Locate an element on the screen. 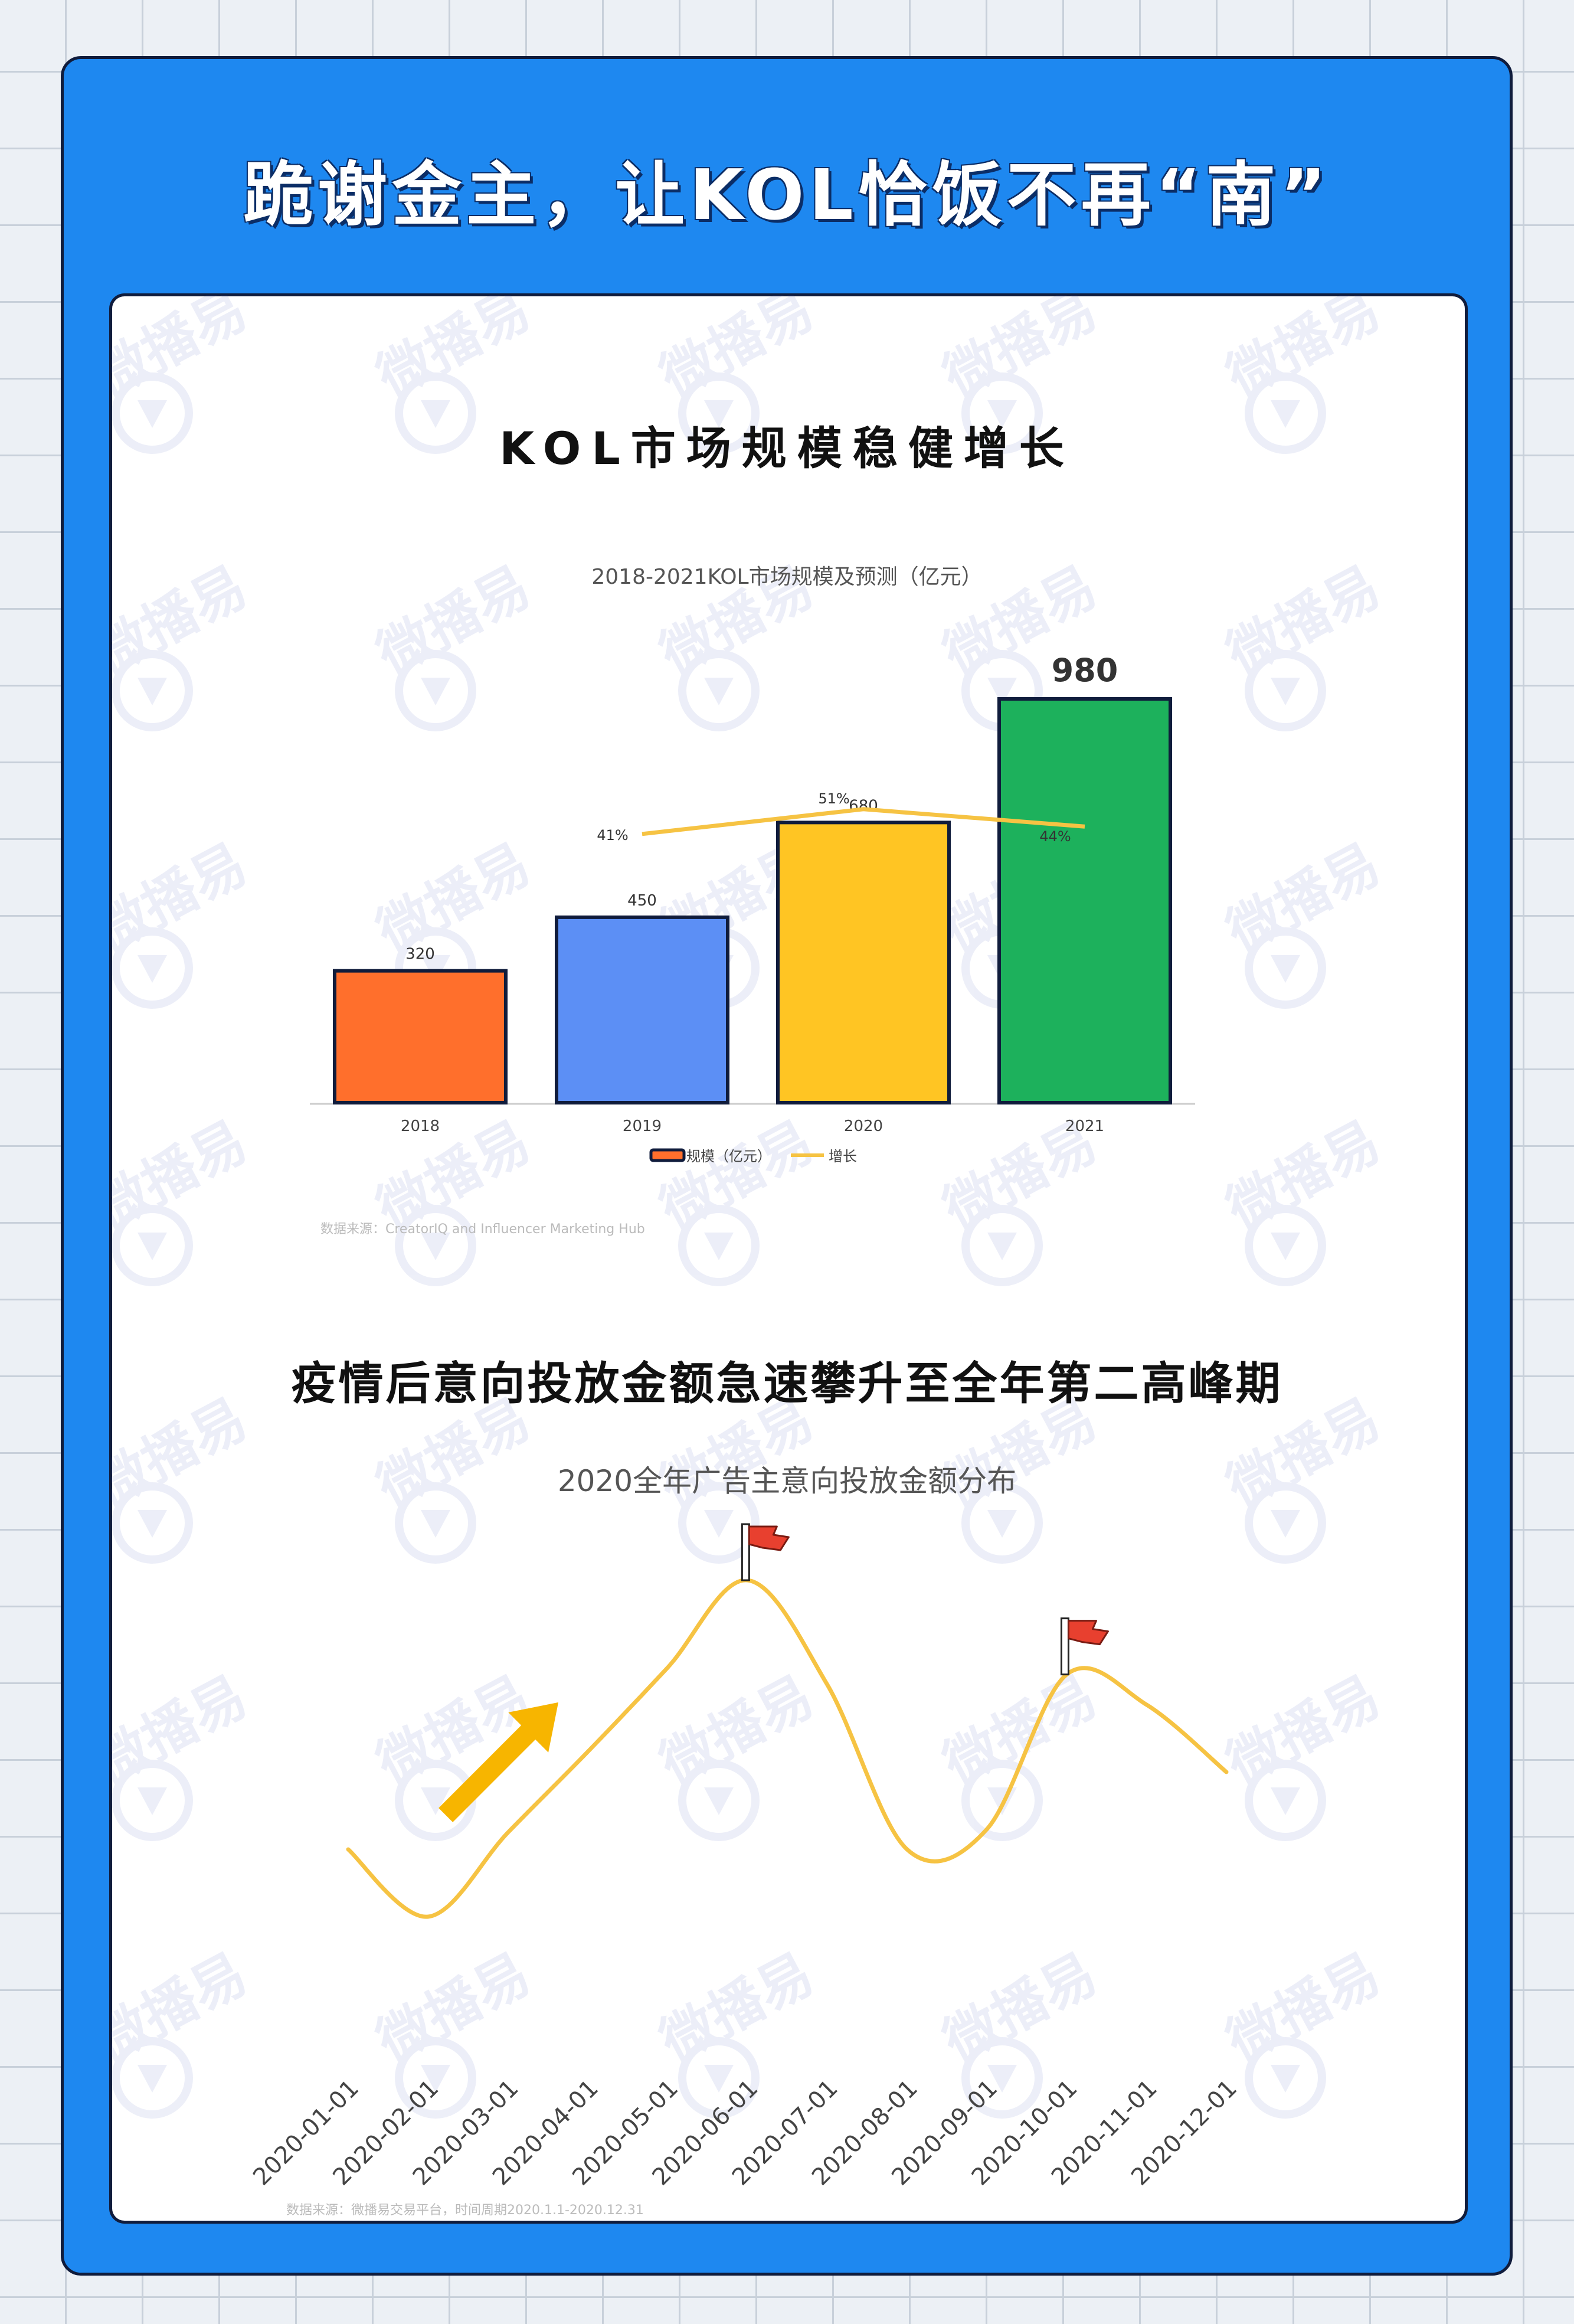  bar-value-label-2021: 980 is located at coordinates (1085, 670).